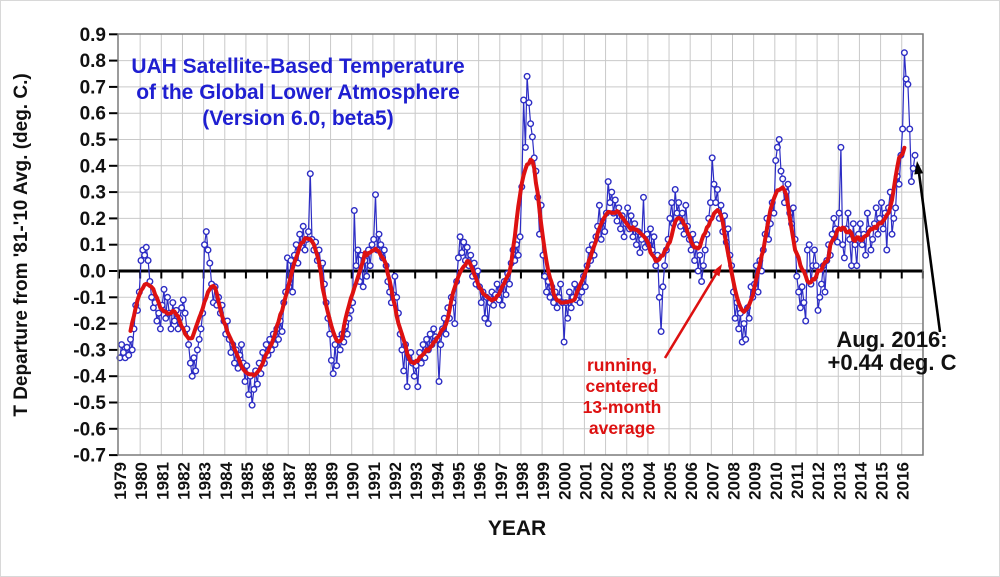 Image resolution: width=1000 pixels, height=577 pixels. I want to click on y-tick-label: 0.9, so click(93, 35).